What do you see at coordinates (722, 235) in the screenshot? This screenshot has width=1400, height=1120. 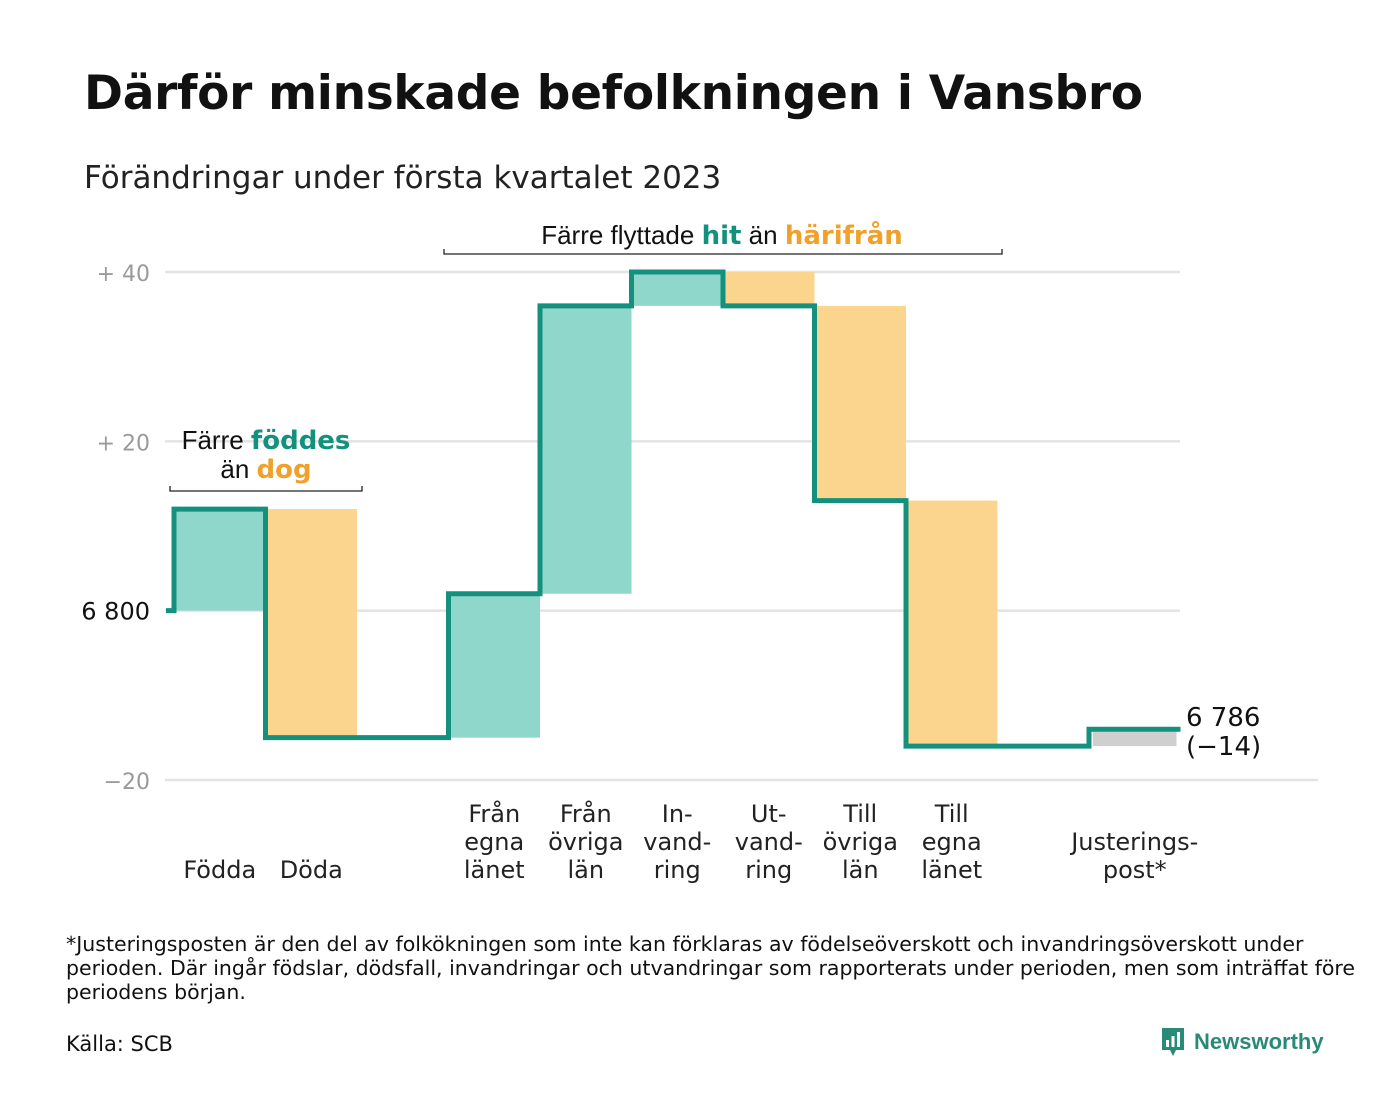 I see `migration-annotation: Färre flyttade hit än härifrån` at bounding box center [722, 235].